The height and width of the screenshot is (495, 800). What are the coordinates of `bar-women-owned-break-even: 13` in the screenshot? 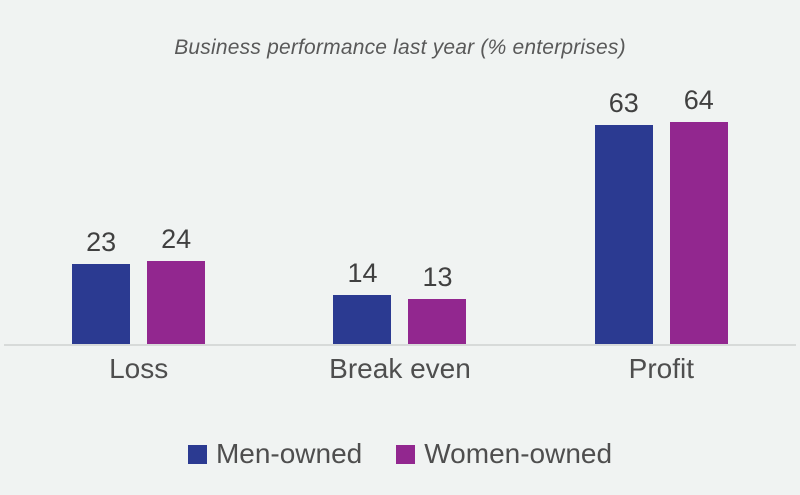 It's located at (437, 302).